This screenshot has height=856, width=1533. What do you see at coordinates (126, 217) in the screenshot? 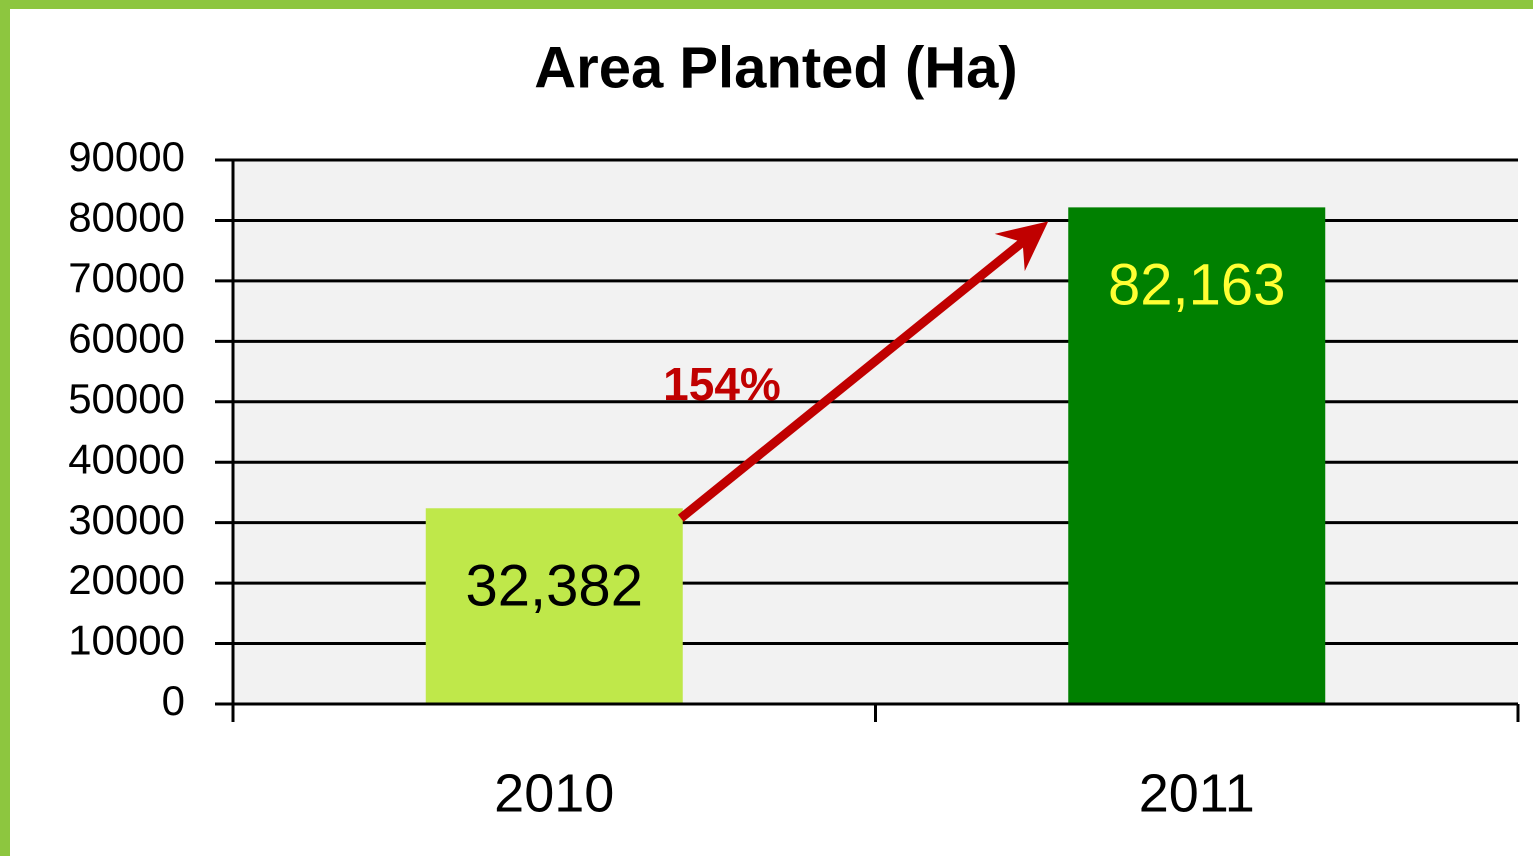
I see `y-tick-label: 80000` at bounding box center [126, 217].